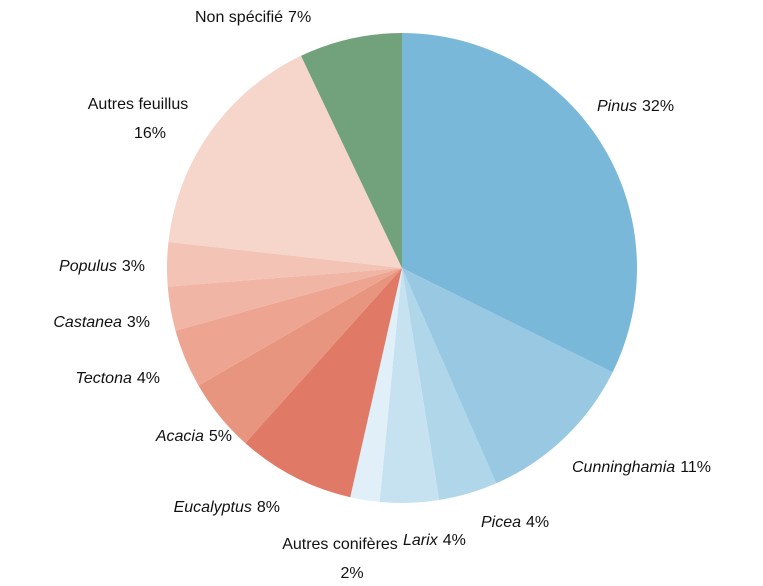 The height and width of the screenshot is (586, 763). I want to click on slice-label: Non spécifié 7%, so click(253, 17).